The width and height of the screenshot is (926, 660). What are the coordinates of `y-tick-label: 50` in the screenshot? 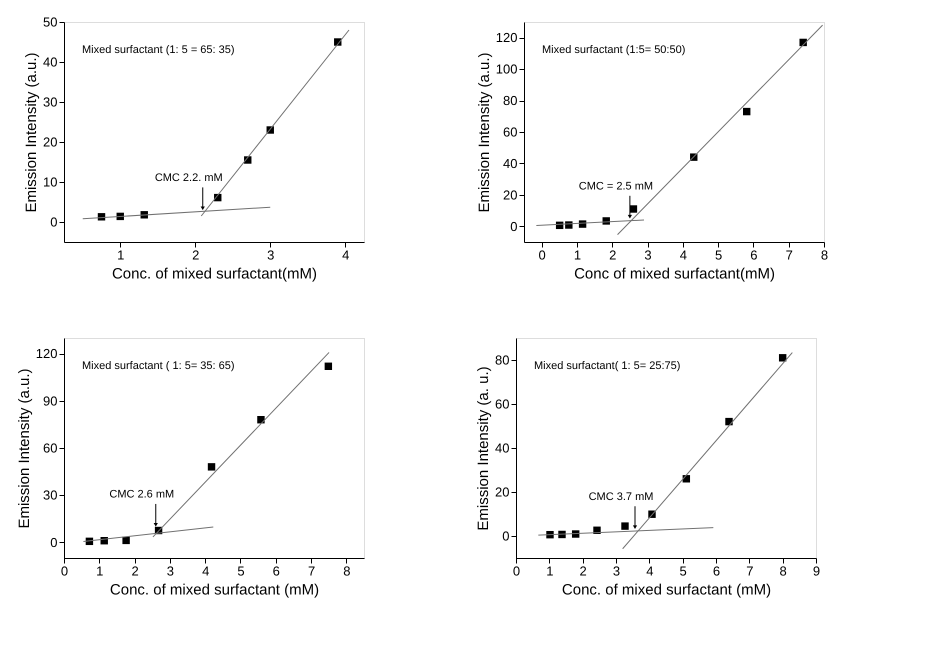 It's located at (50, 22).